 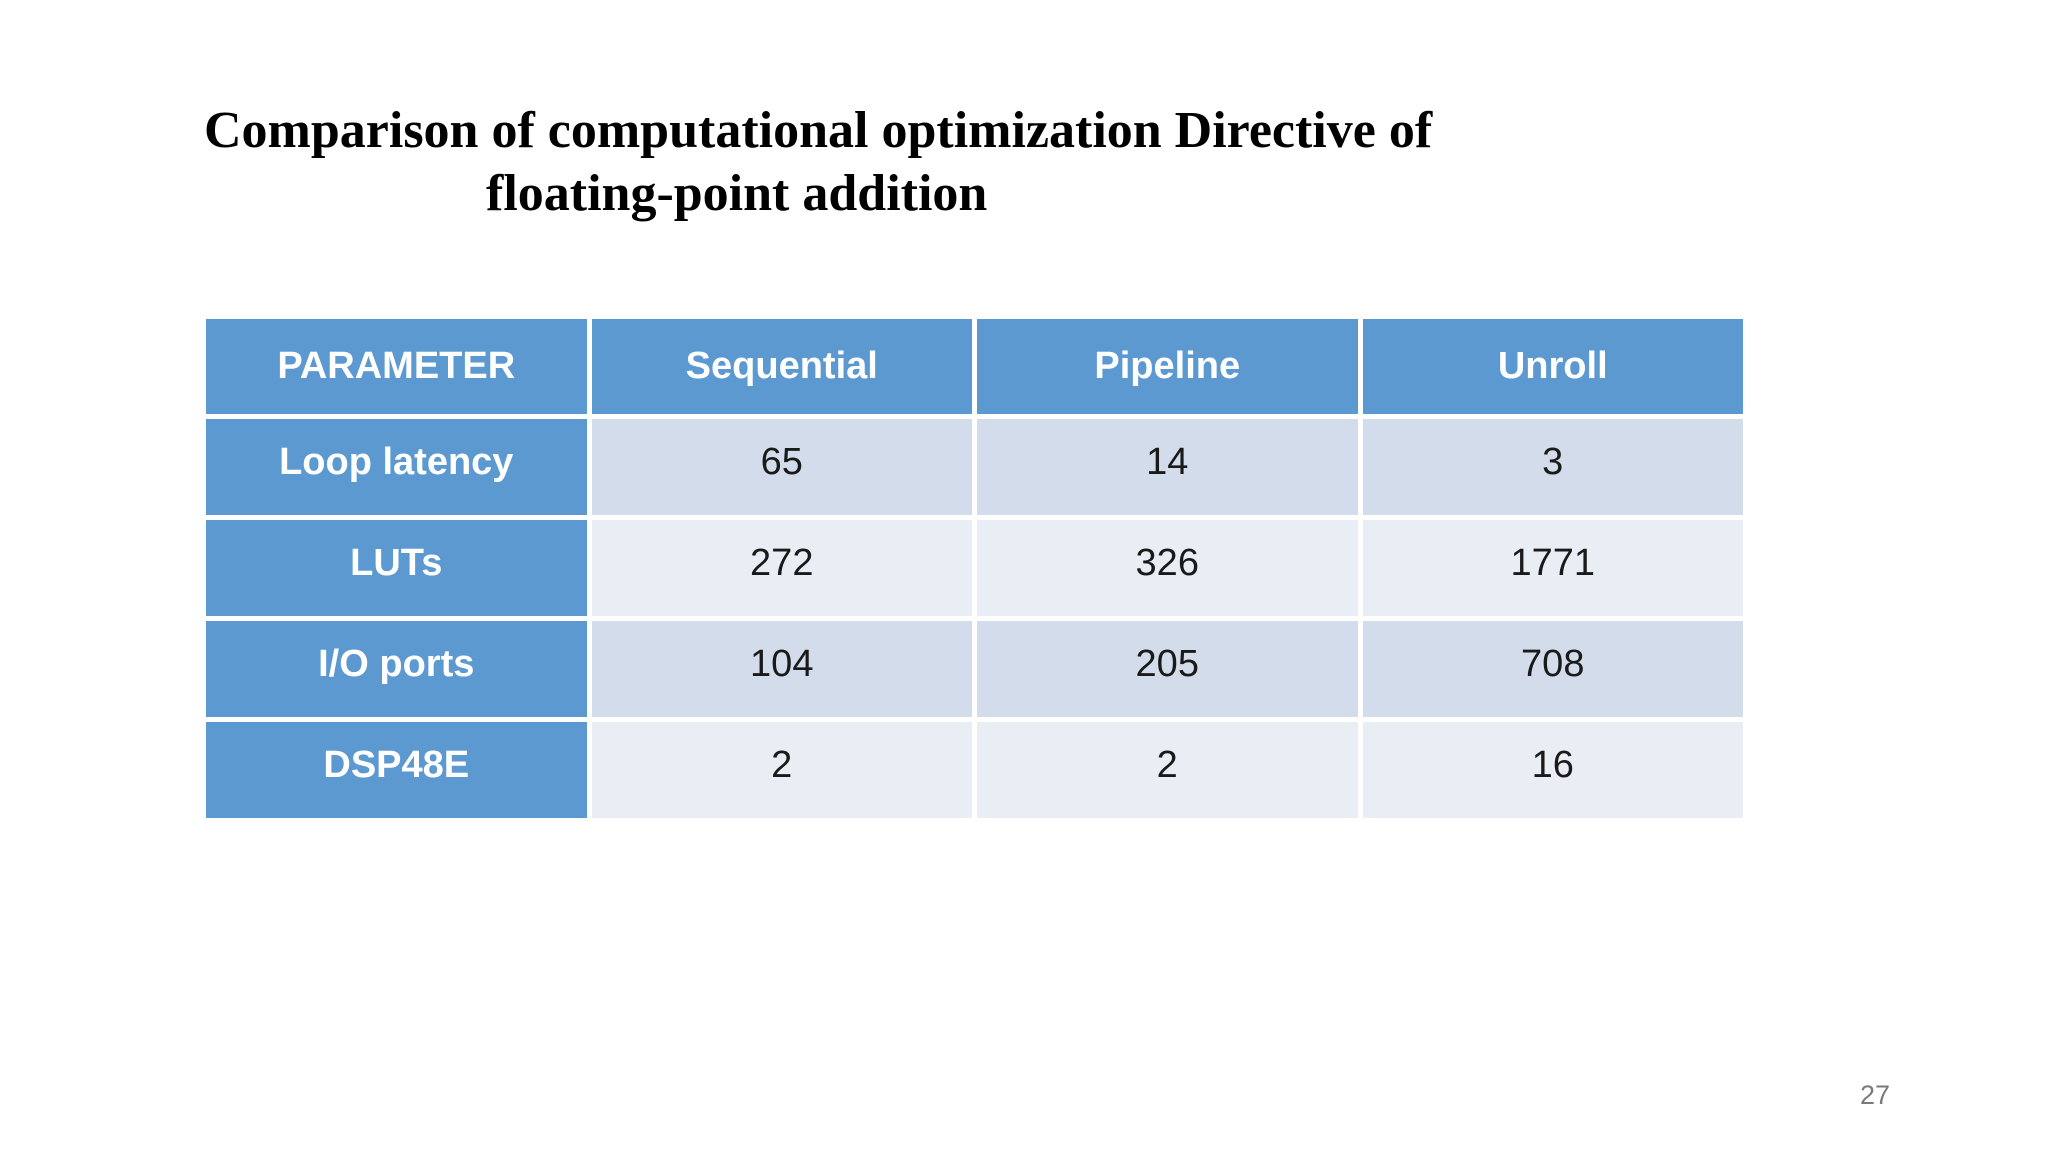 What do you see at coordinates (396, 467) in the screenshot?
I see `row-label-loop-latency: Loop latency` at bounding box center [396, 467].